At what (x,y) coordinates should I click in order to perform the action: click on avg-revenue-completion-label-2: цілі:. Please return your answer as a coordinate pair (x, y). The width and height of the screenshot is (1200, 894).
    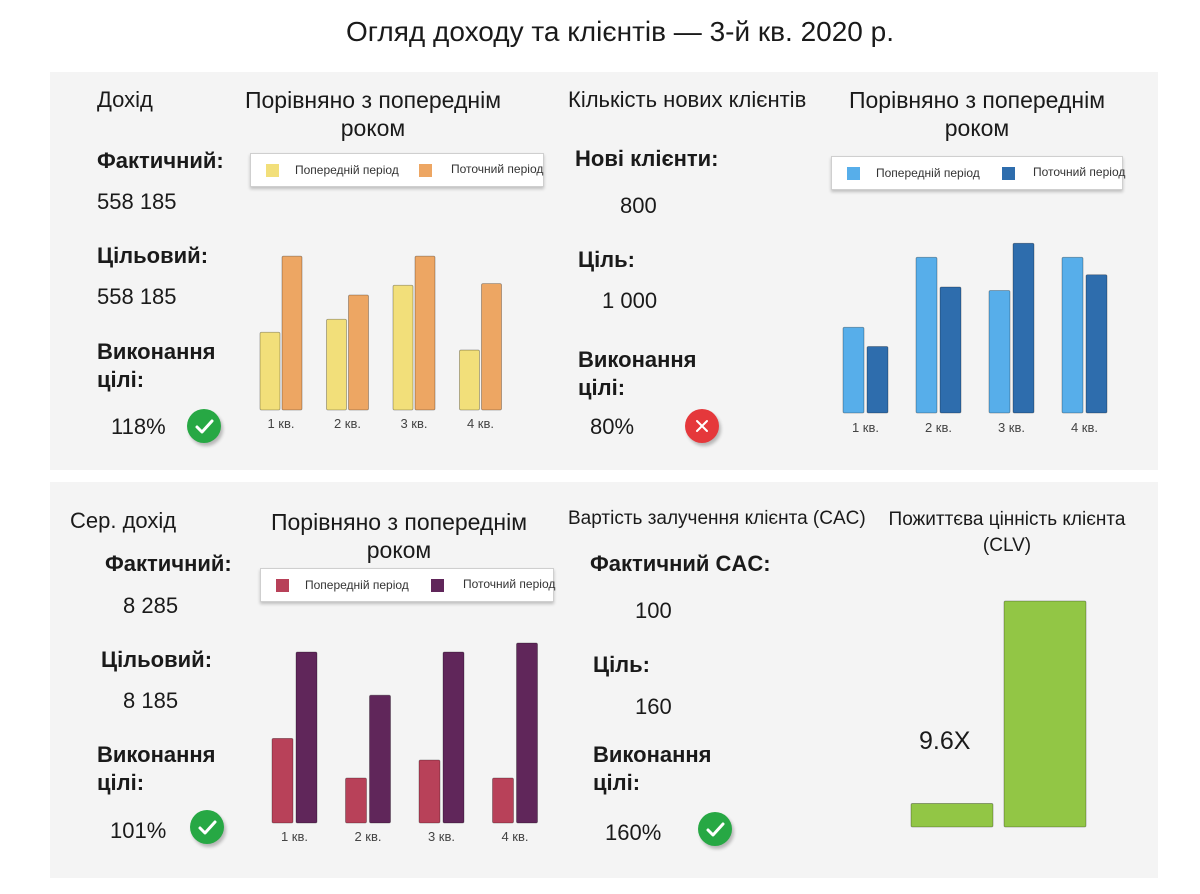
    Looking at the image, I should click on (121, 782).